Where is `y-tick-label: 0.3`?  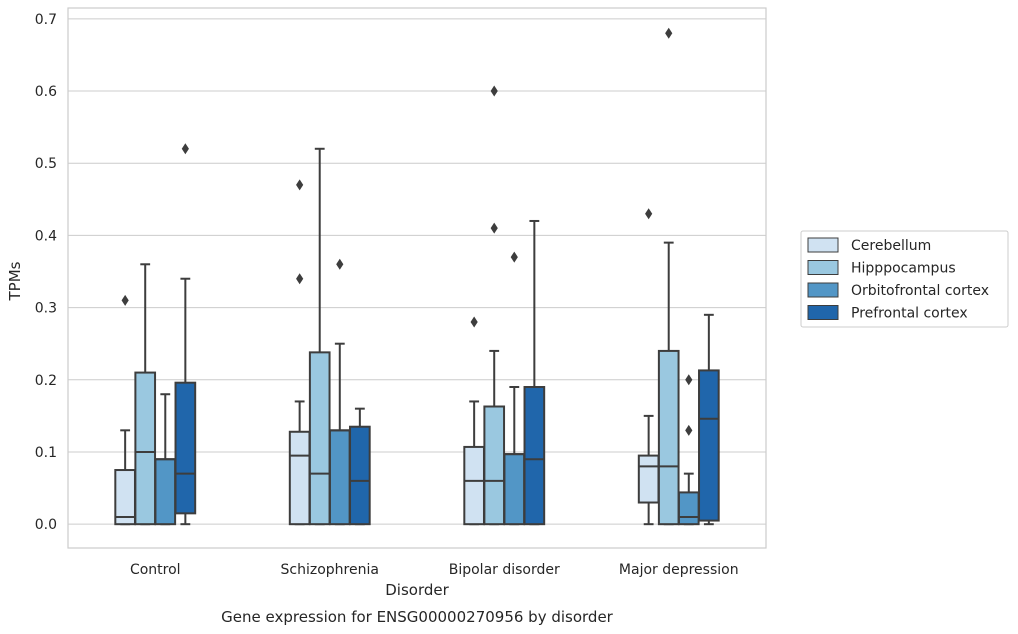 y-tick-label: 0.3 is located at coordinates (46, 309).